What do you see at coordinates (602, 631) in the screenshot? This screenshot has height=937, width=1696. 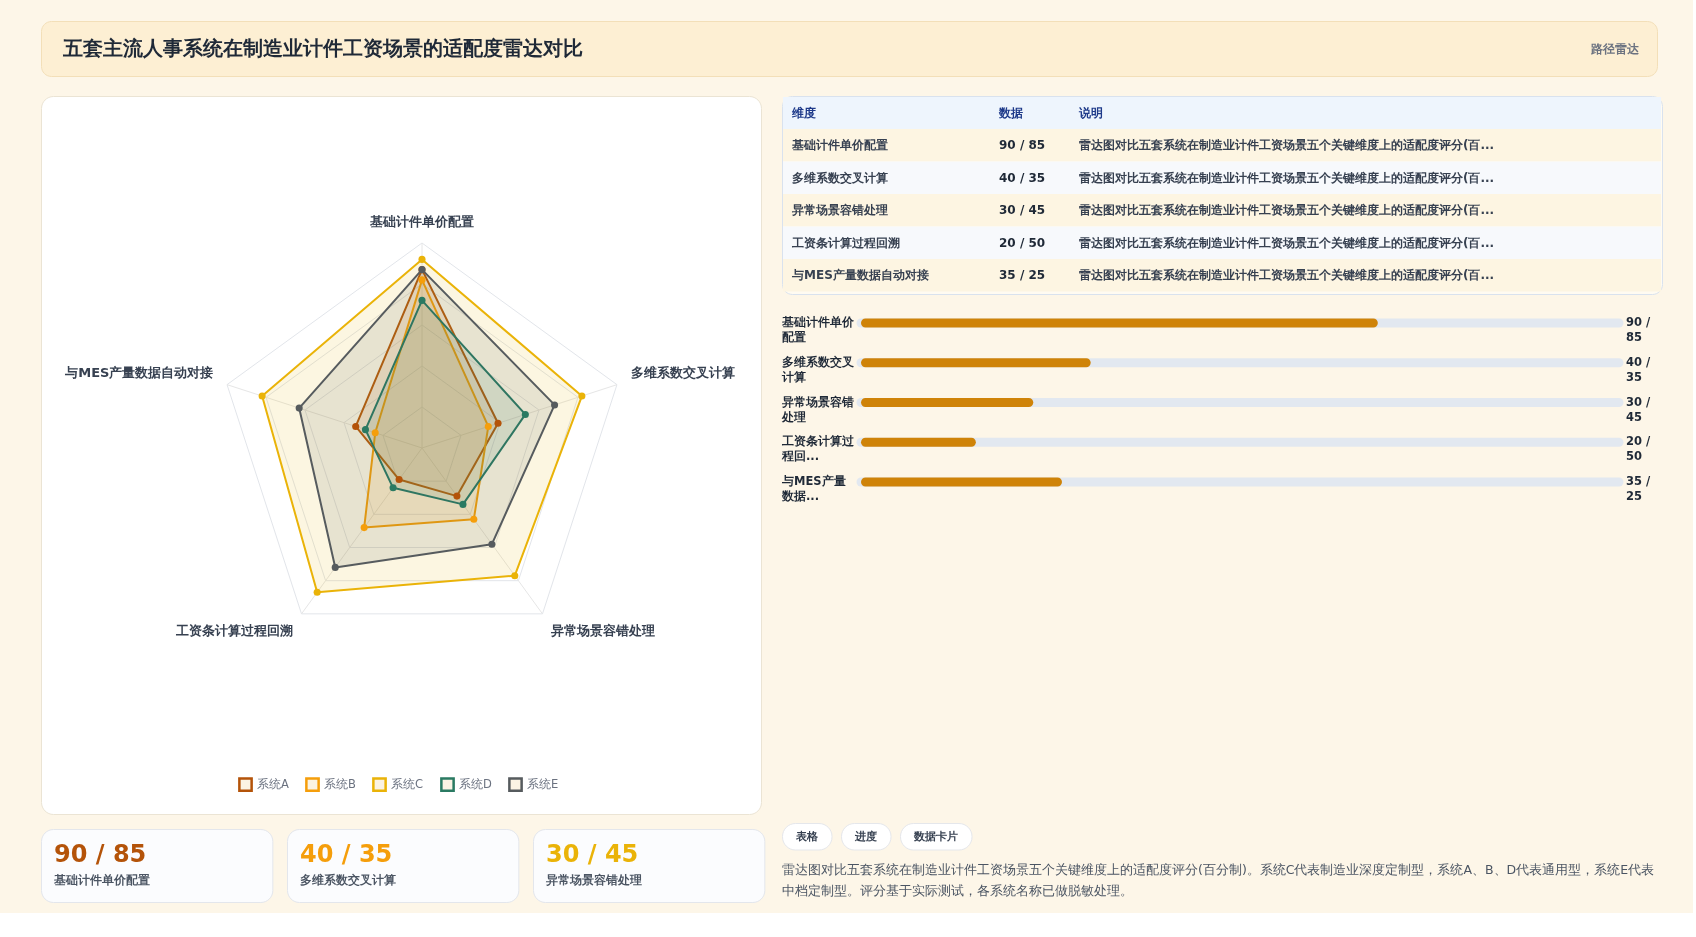 I see `spoke-label: 异常场景容错处理` at bounding box center [602, 631].